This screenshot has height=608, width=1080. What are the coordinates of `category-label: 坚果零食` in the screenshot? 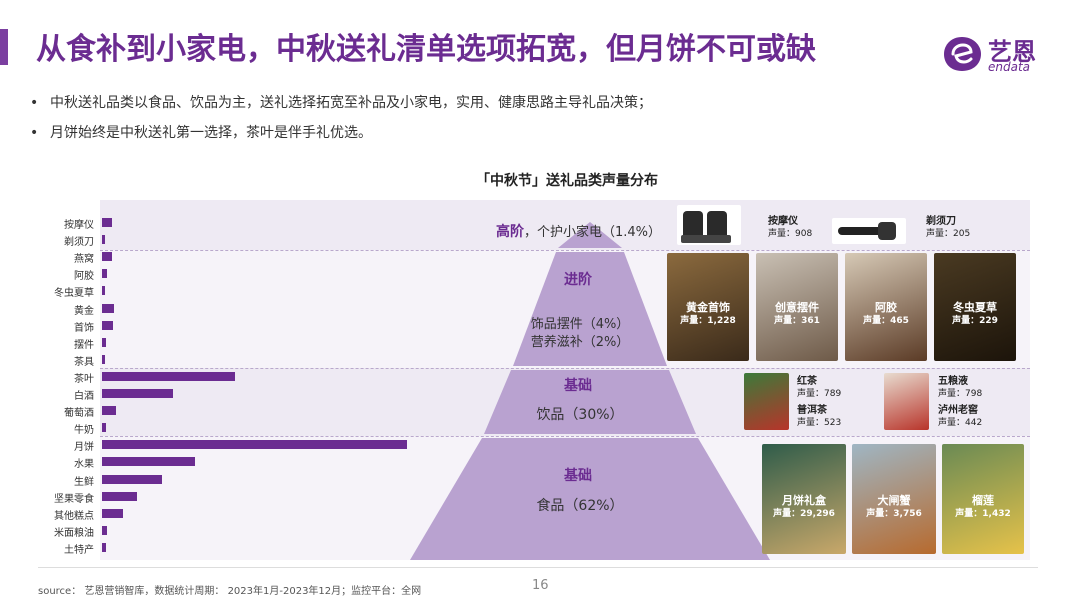 It's located at (74, 499).